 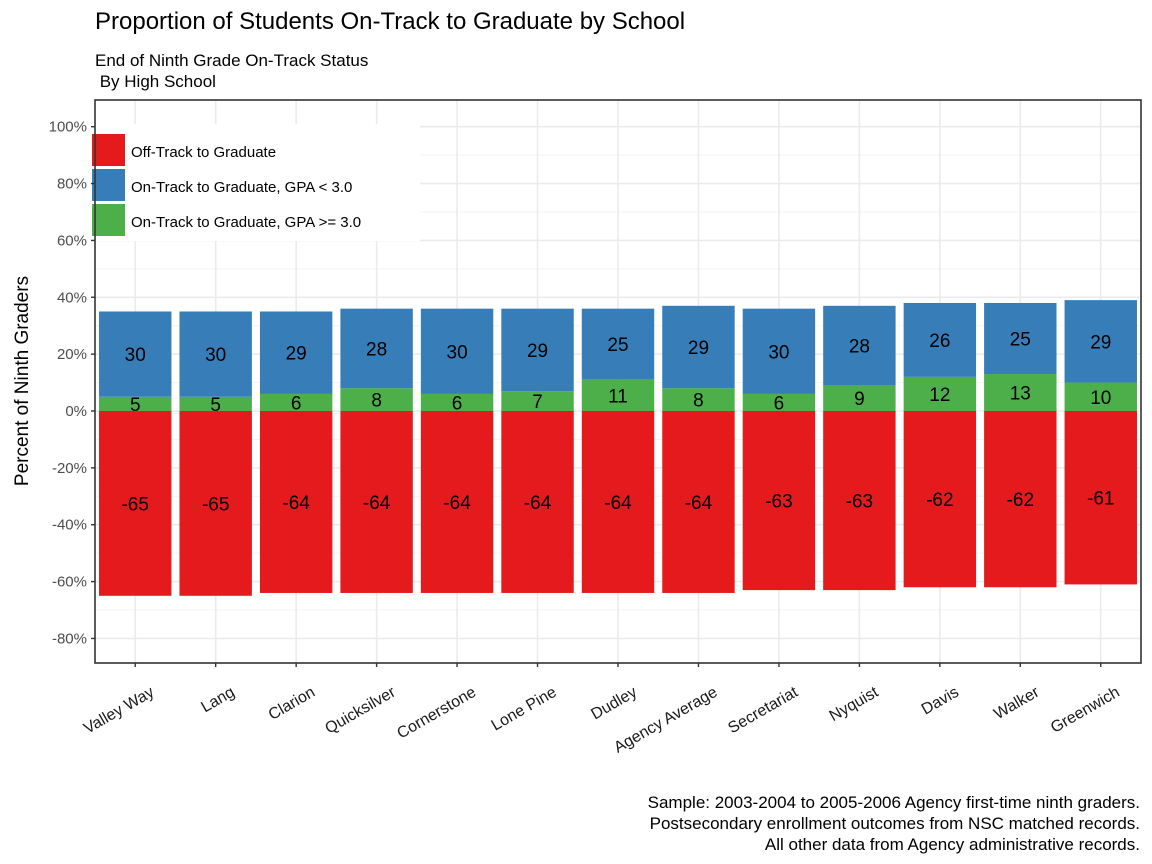 I want to click on y-tick-label: 60%, so click(x=72, y=240).